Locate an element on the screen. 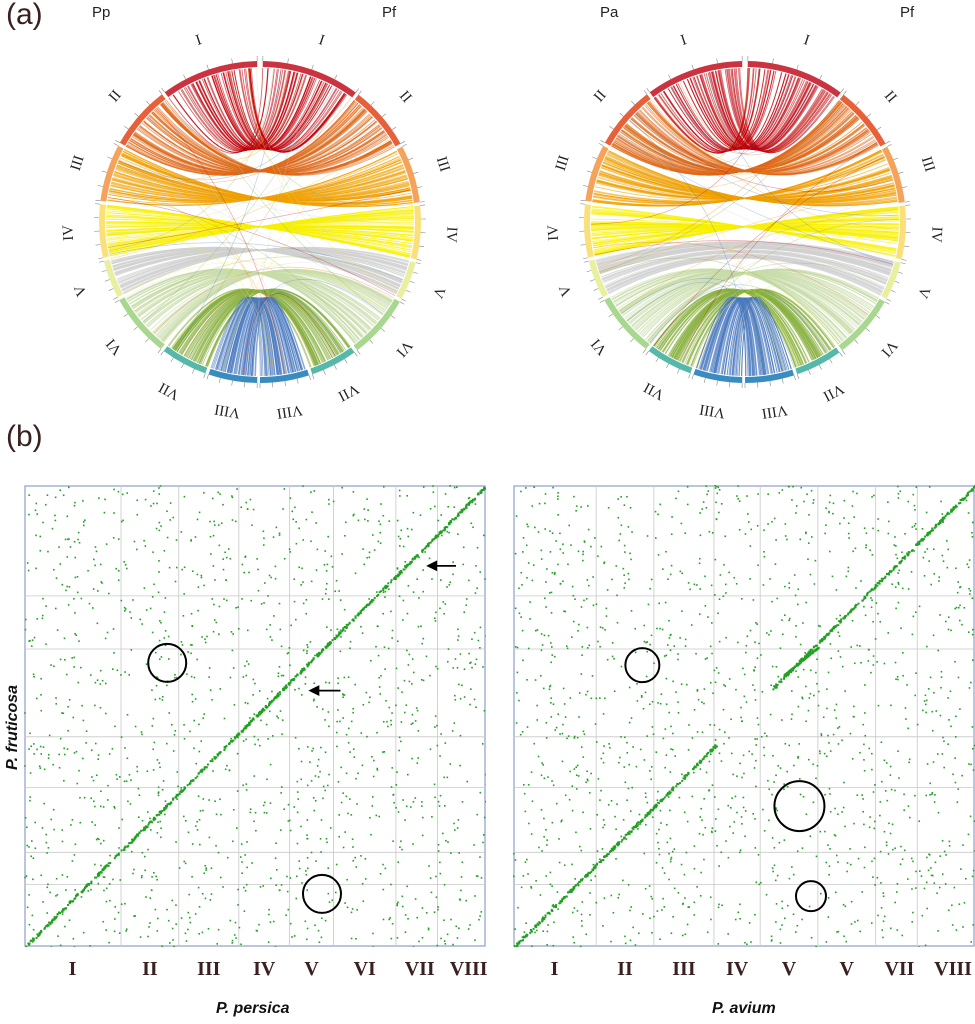  x-chromosome-label: VI is located at coordinates (364, 969).